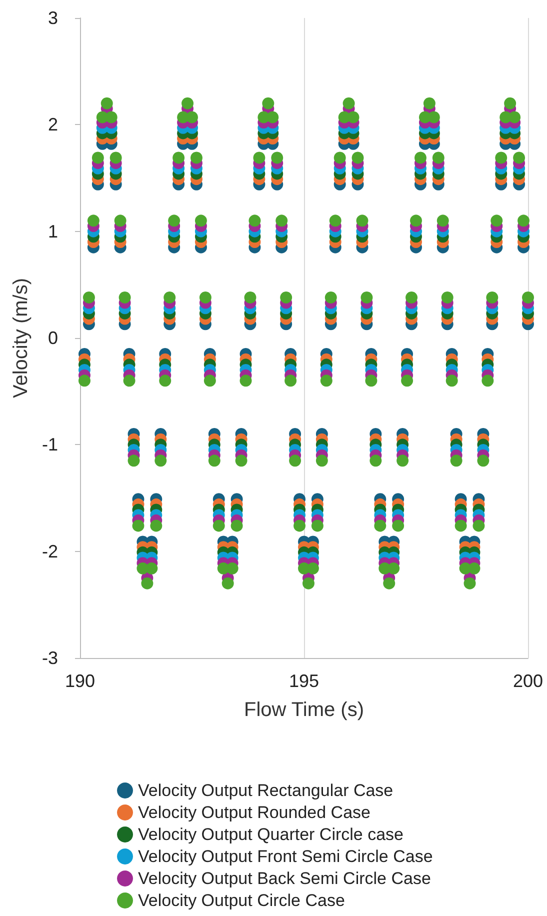 The width and height of the screenshot is (547, 916). What do you see at coordinates (50, 658) in the screenshot?
I see `y-tick-label: -3` at bounding box center [50, 658].